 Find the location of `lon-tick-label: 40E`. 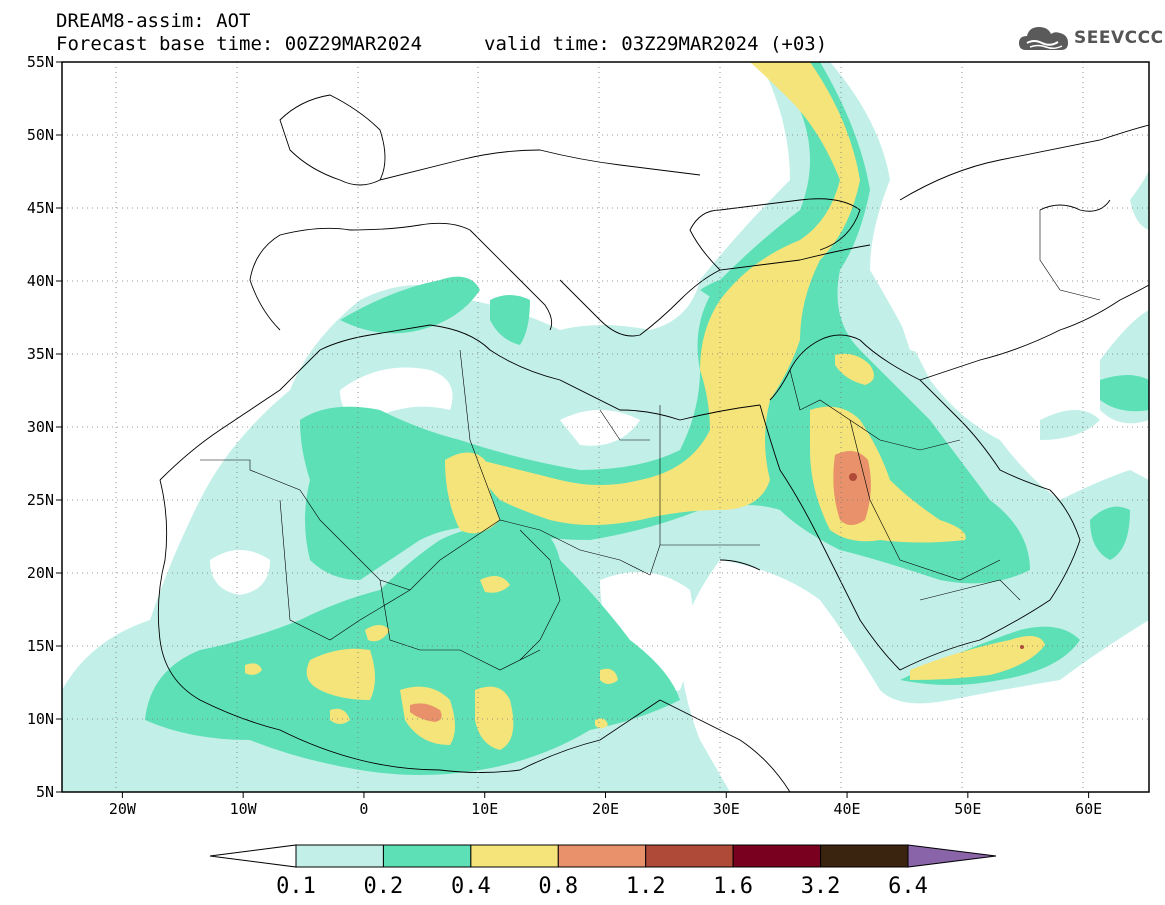

lon-tick-label: 40E is located at coordinates (847, 809).